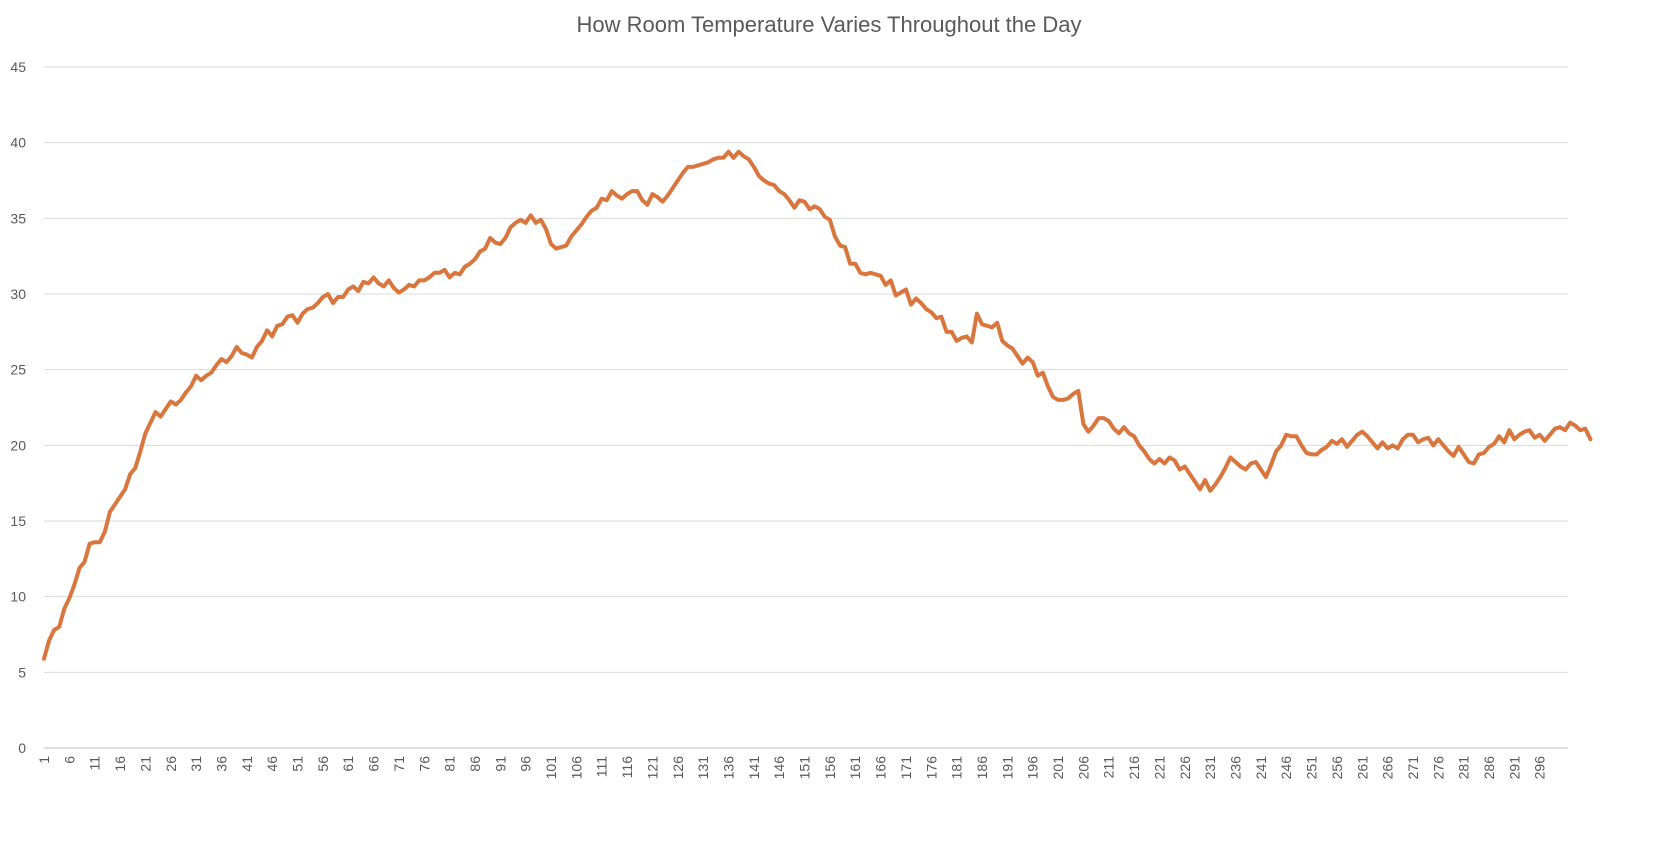  Describe the element at coordinates (982, 768) in the screenshot. I see `x-tick-label: 186` at that location.